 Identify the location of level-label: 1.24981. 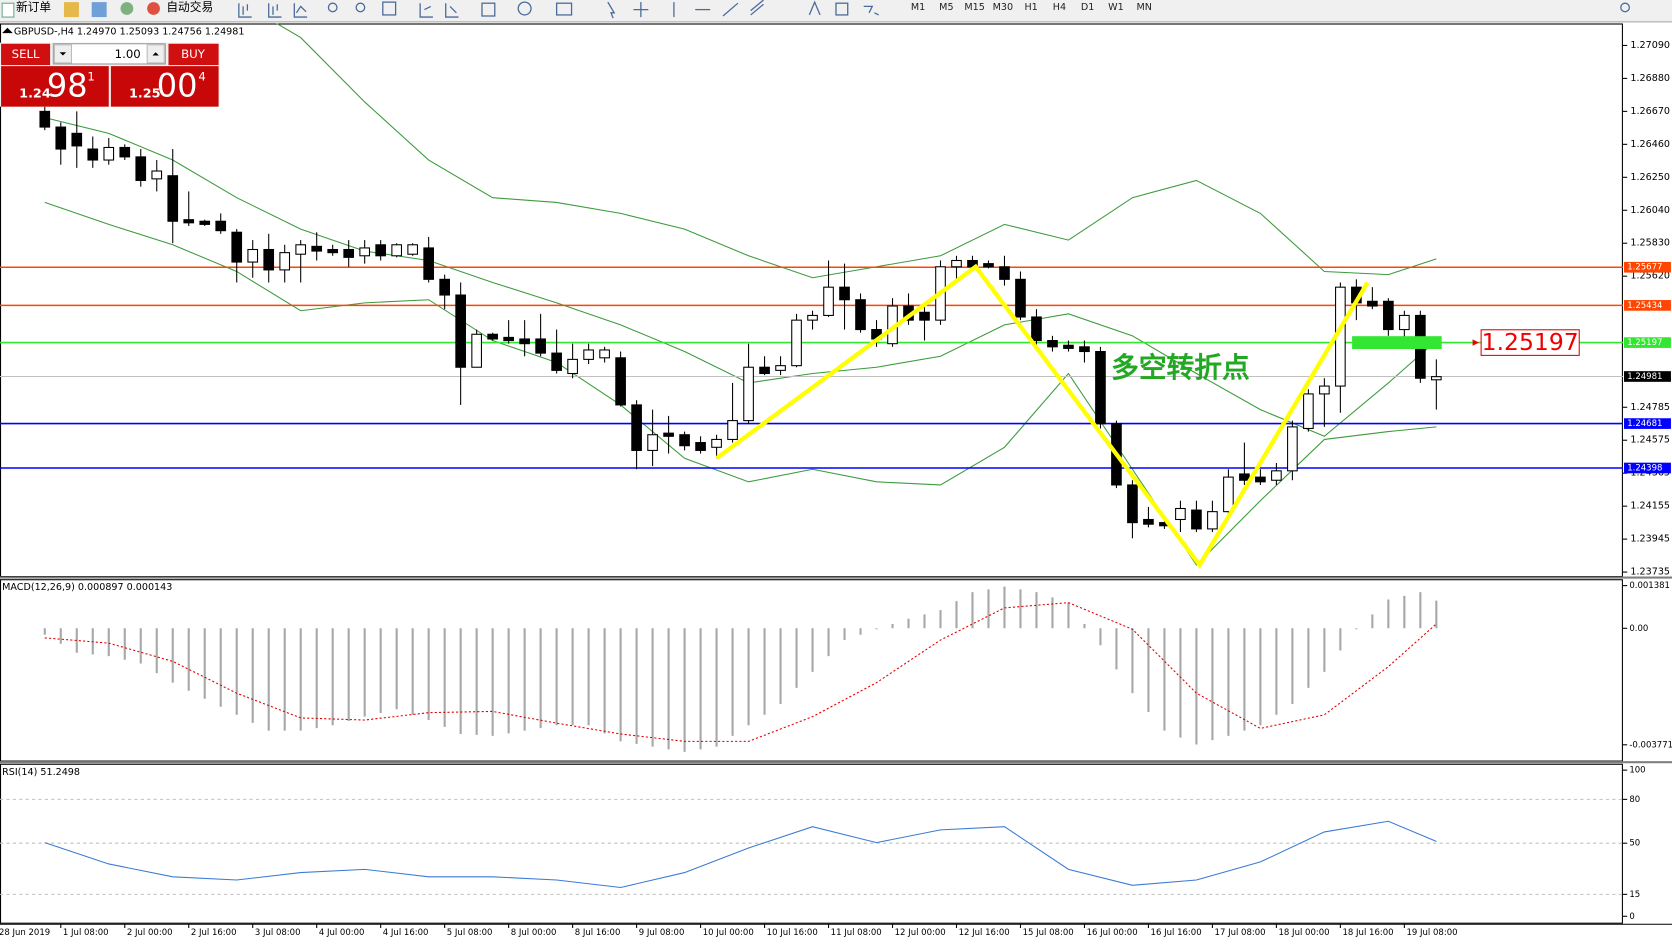
(1644, 377).